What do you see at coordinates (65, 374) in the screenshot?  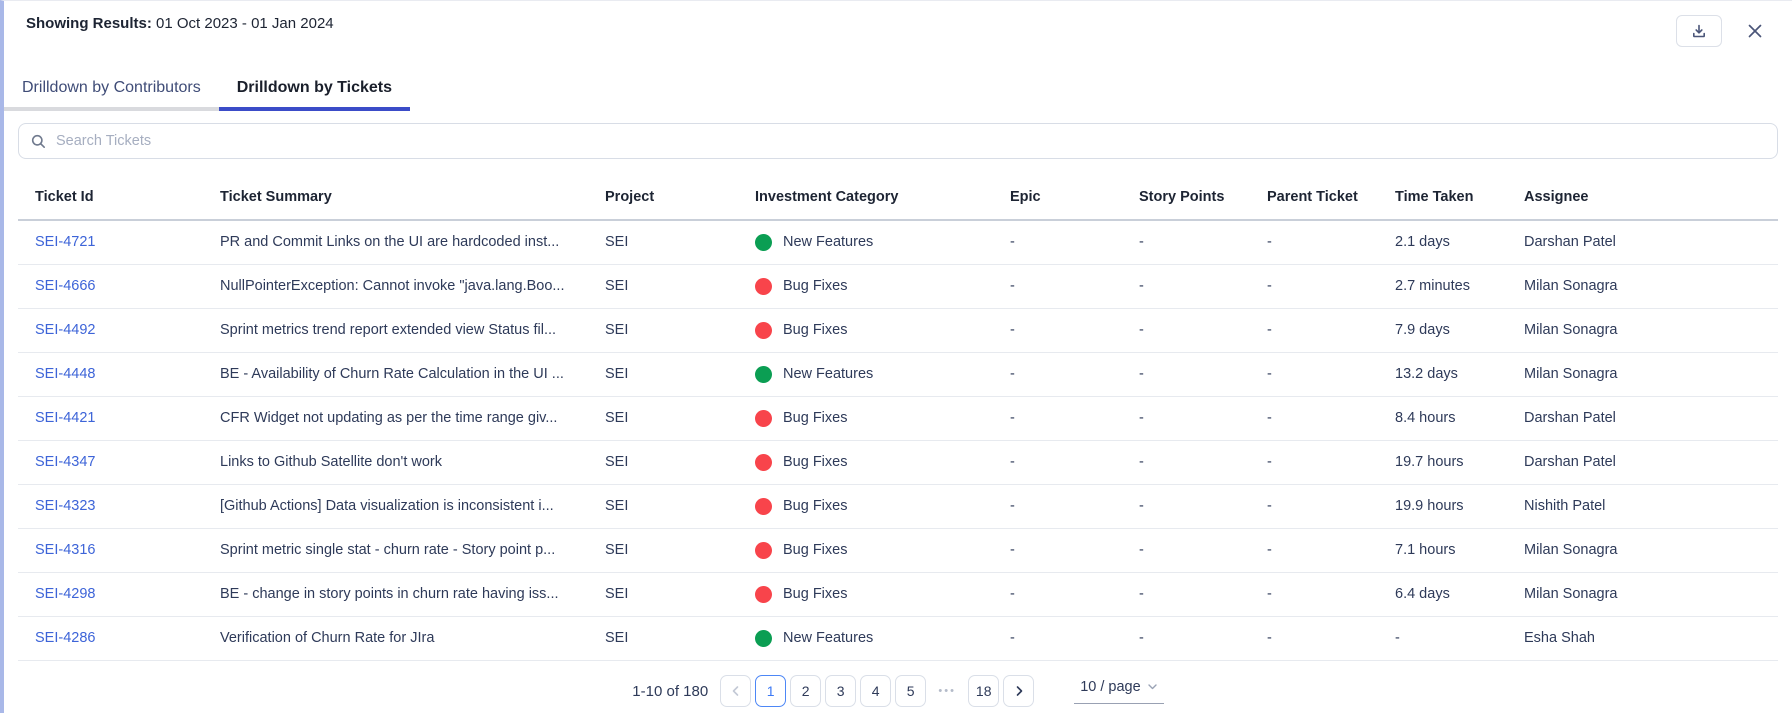 I see `ticket-link: SEI-4448` at bounding box center [65, 374].